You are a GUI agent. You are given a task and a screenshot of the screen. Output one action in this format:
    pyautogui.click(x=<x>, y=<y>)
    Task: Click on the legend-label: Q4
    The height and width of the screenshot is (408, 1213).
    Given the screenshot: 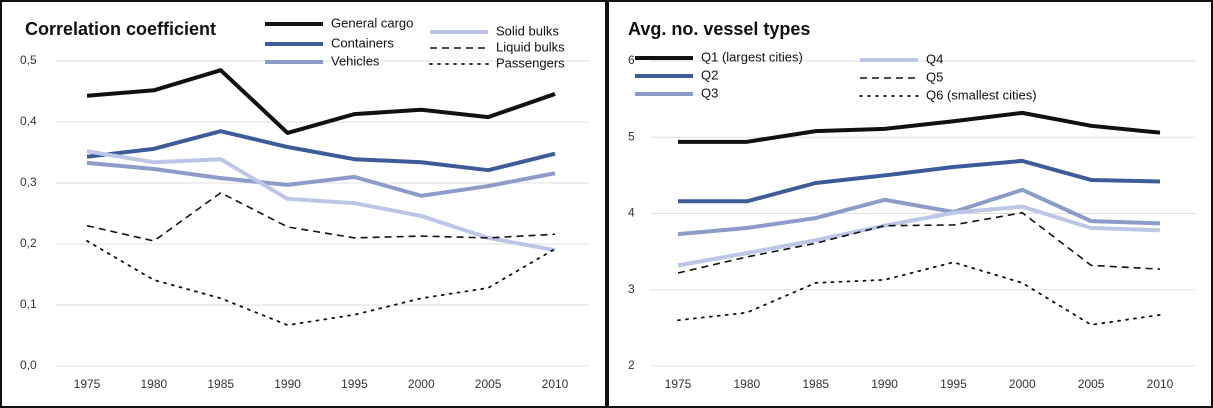 What is the action you would take?
    pyautogui.click(x=934, y=58)
    